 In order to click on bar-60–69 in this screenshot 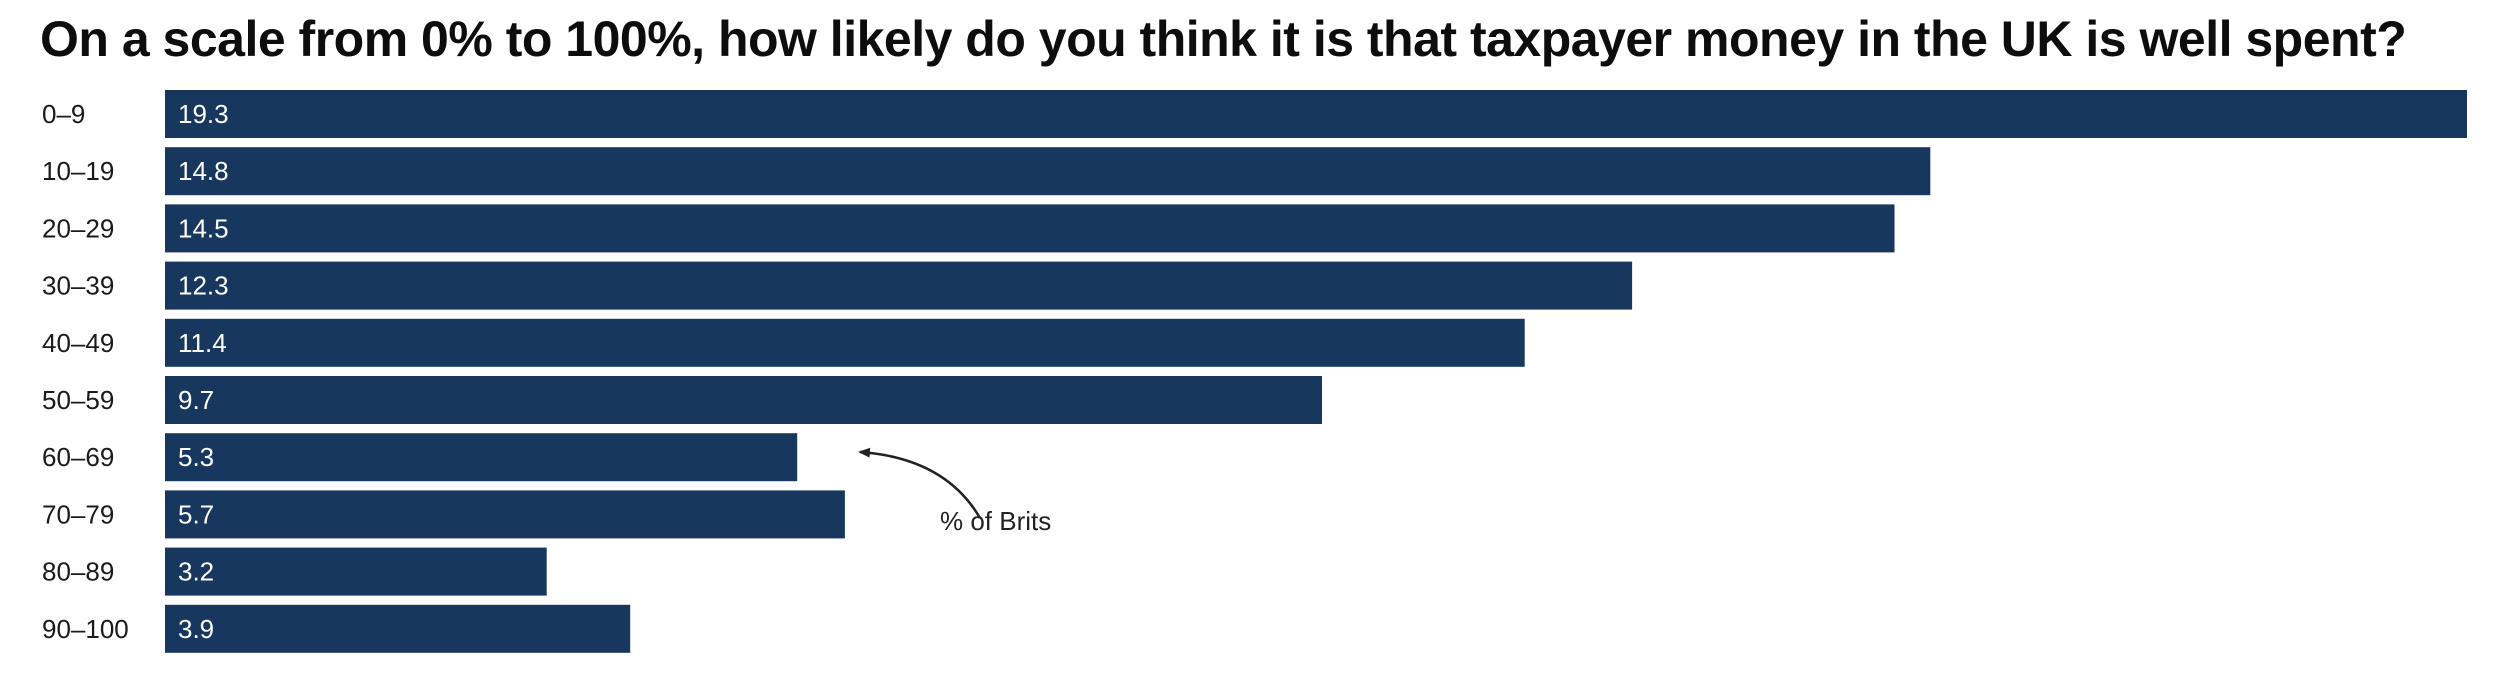, I will do `click(481, 457)`.